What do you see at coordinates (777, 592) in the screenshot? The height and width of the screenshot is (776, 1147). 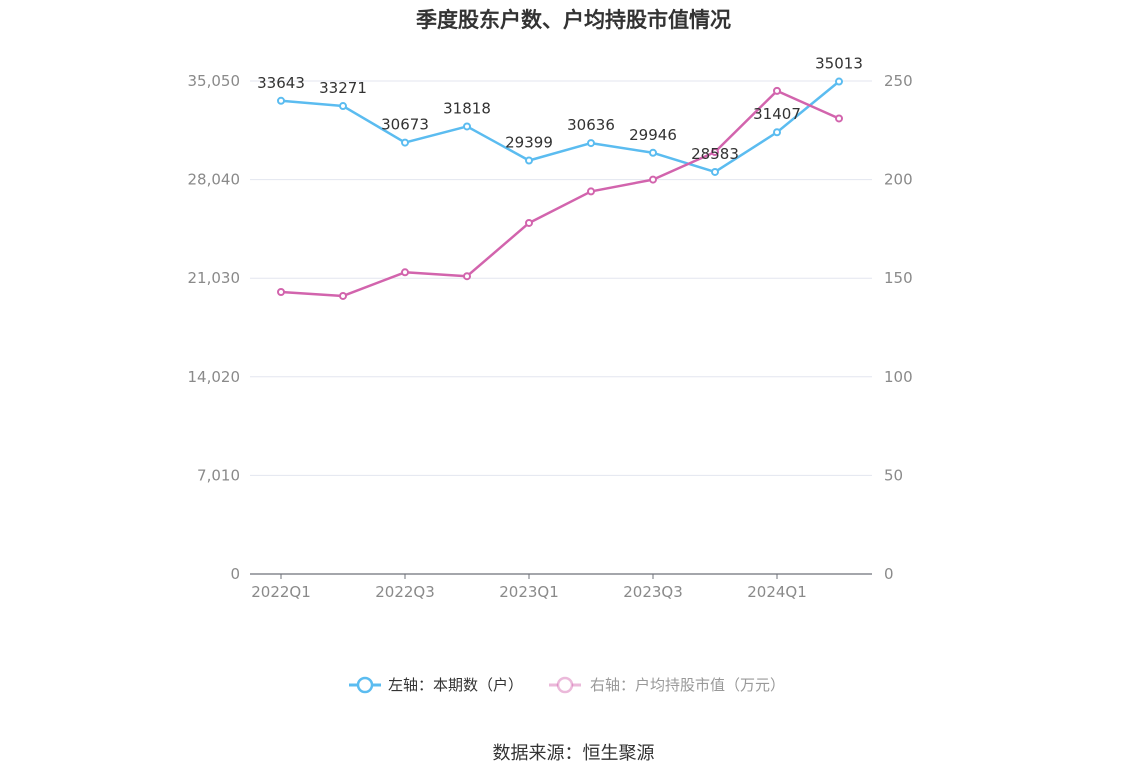 I see `x-axis-tick-label: 2024Q1` at bounding box center [777, 592].